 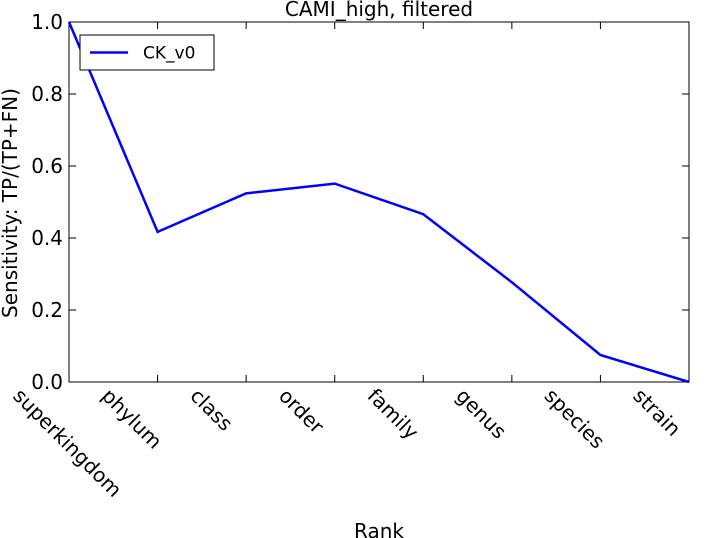 What do you see at coordinates (481, 414) in the screenshot?
I see `x-tick-label: genus` at bounding box center [481, 414].